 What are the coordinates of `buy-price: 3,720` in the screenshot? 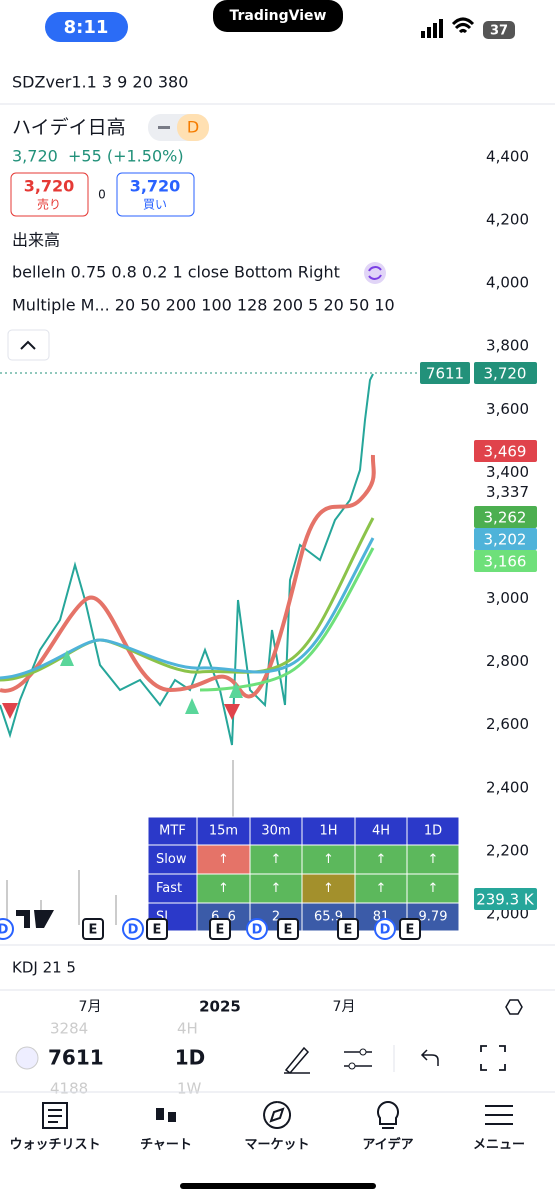 It's located at (155, 186).